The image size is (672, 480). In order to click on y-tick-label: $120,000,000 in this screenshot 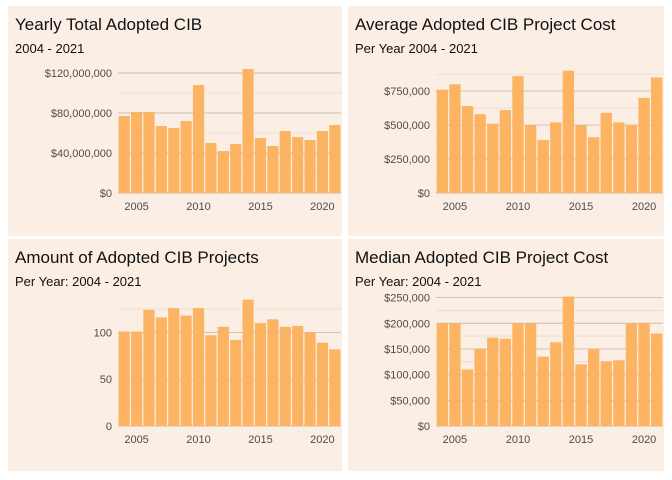, I will do `click(78, 74)`.